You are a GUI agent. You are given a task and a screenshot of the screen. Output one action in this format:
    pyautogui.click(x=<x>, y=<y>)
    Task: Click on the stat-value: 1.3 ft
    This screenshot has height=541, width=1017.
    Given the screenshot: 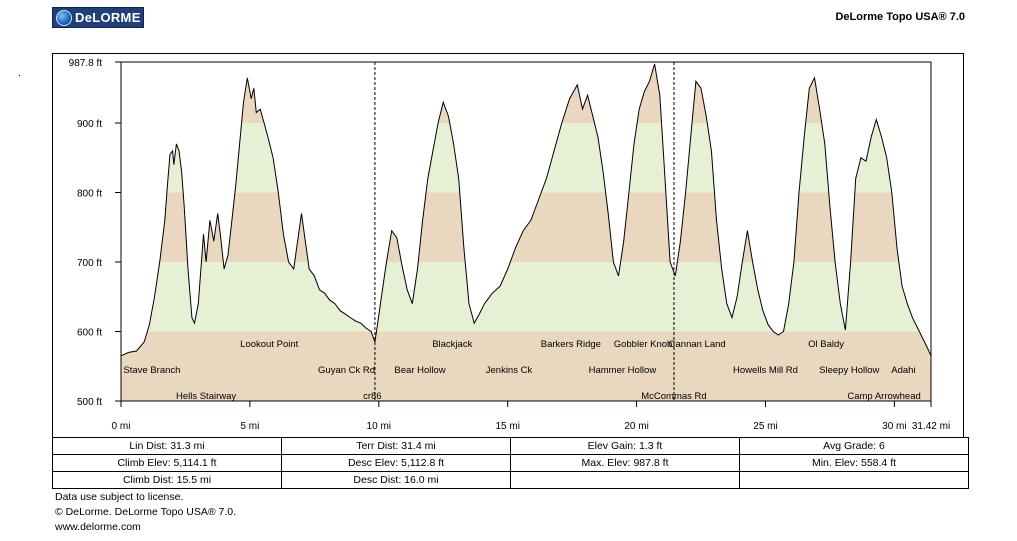 What is the action you would take?
    pyautogui.click(x=651, y=446)
    